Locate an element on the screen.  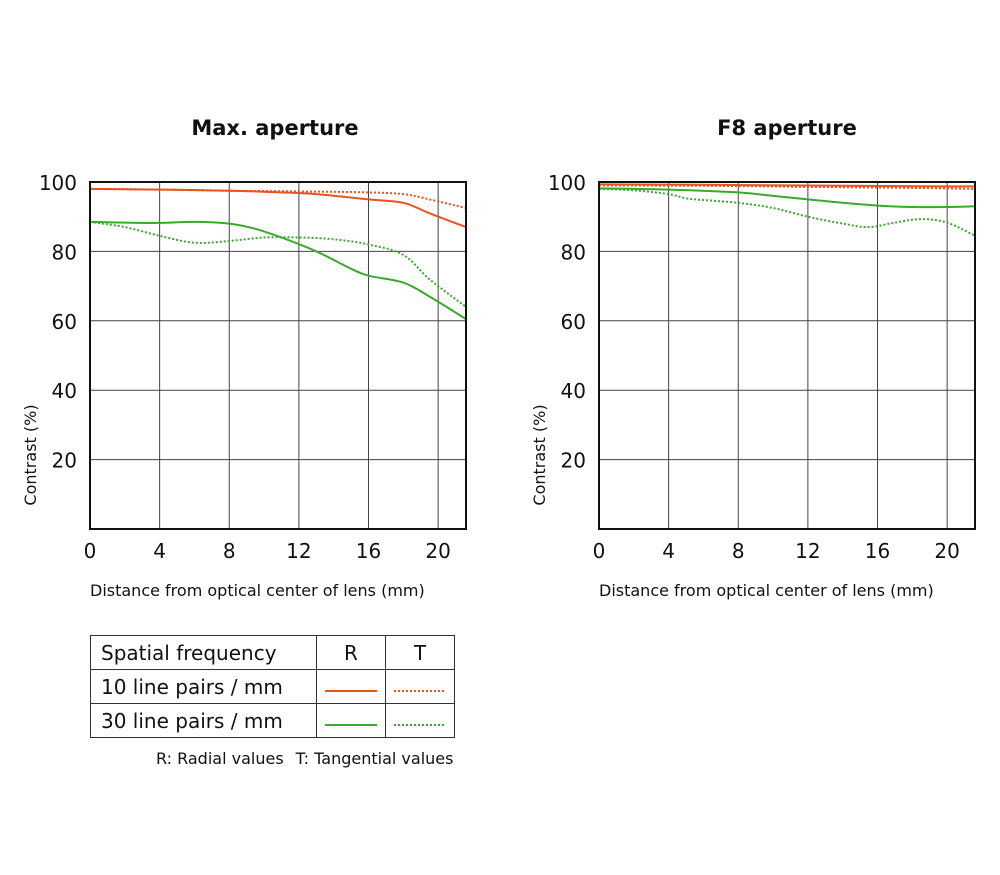
legend-header-row: Spatial frequency R T is located at coordinates (272, 652).